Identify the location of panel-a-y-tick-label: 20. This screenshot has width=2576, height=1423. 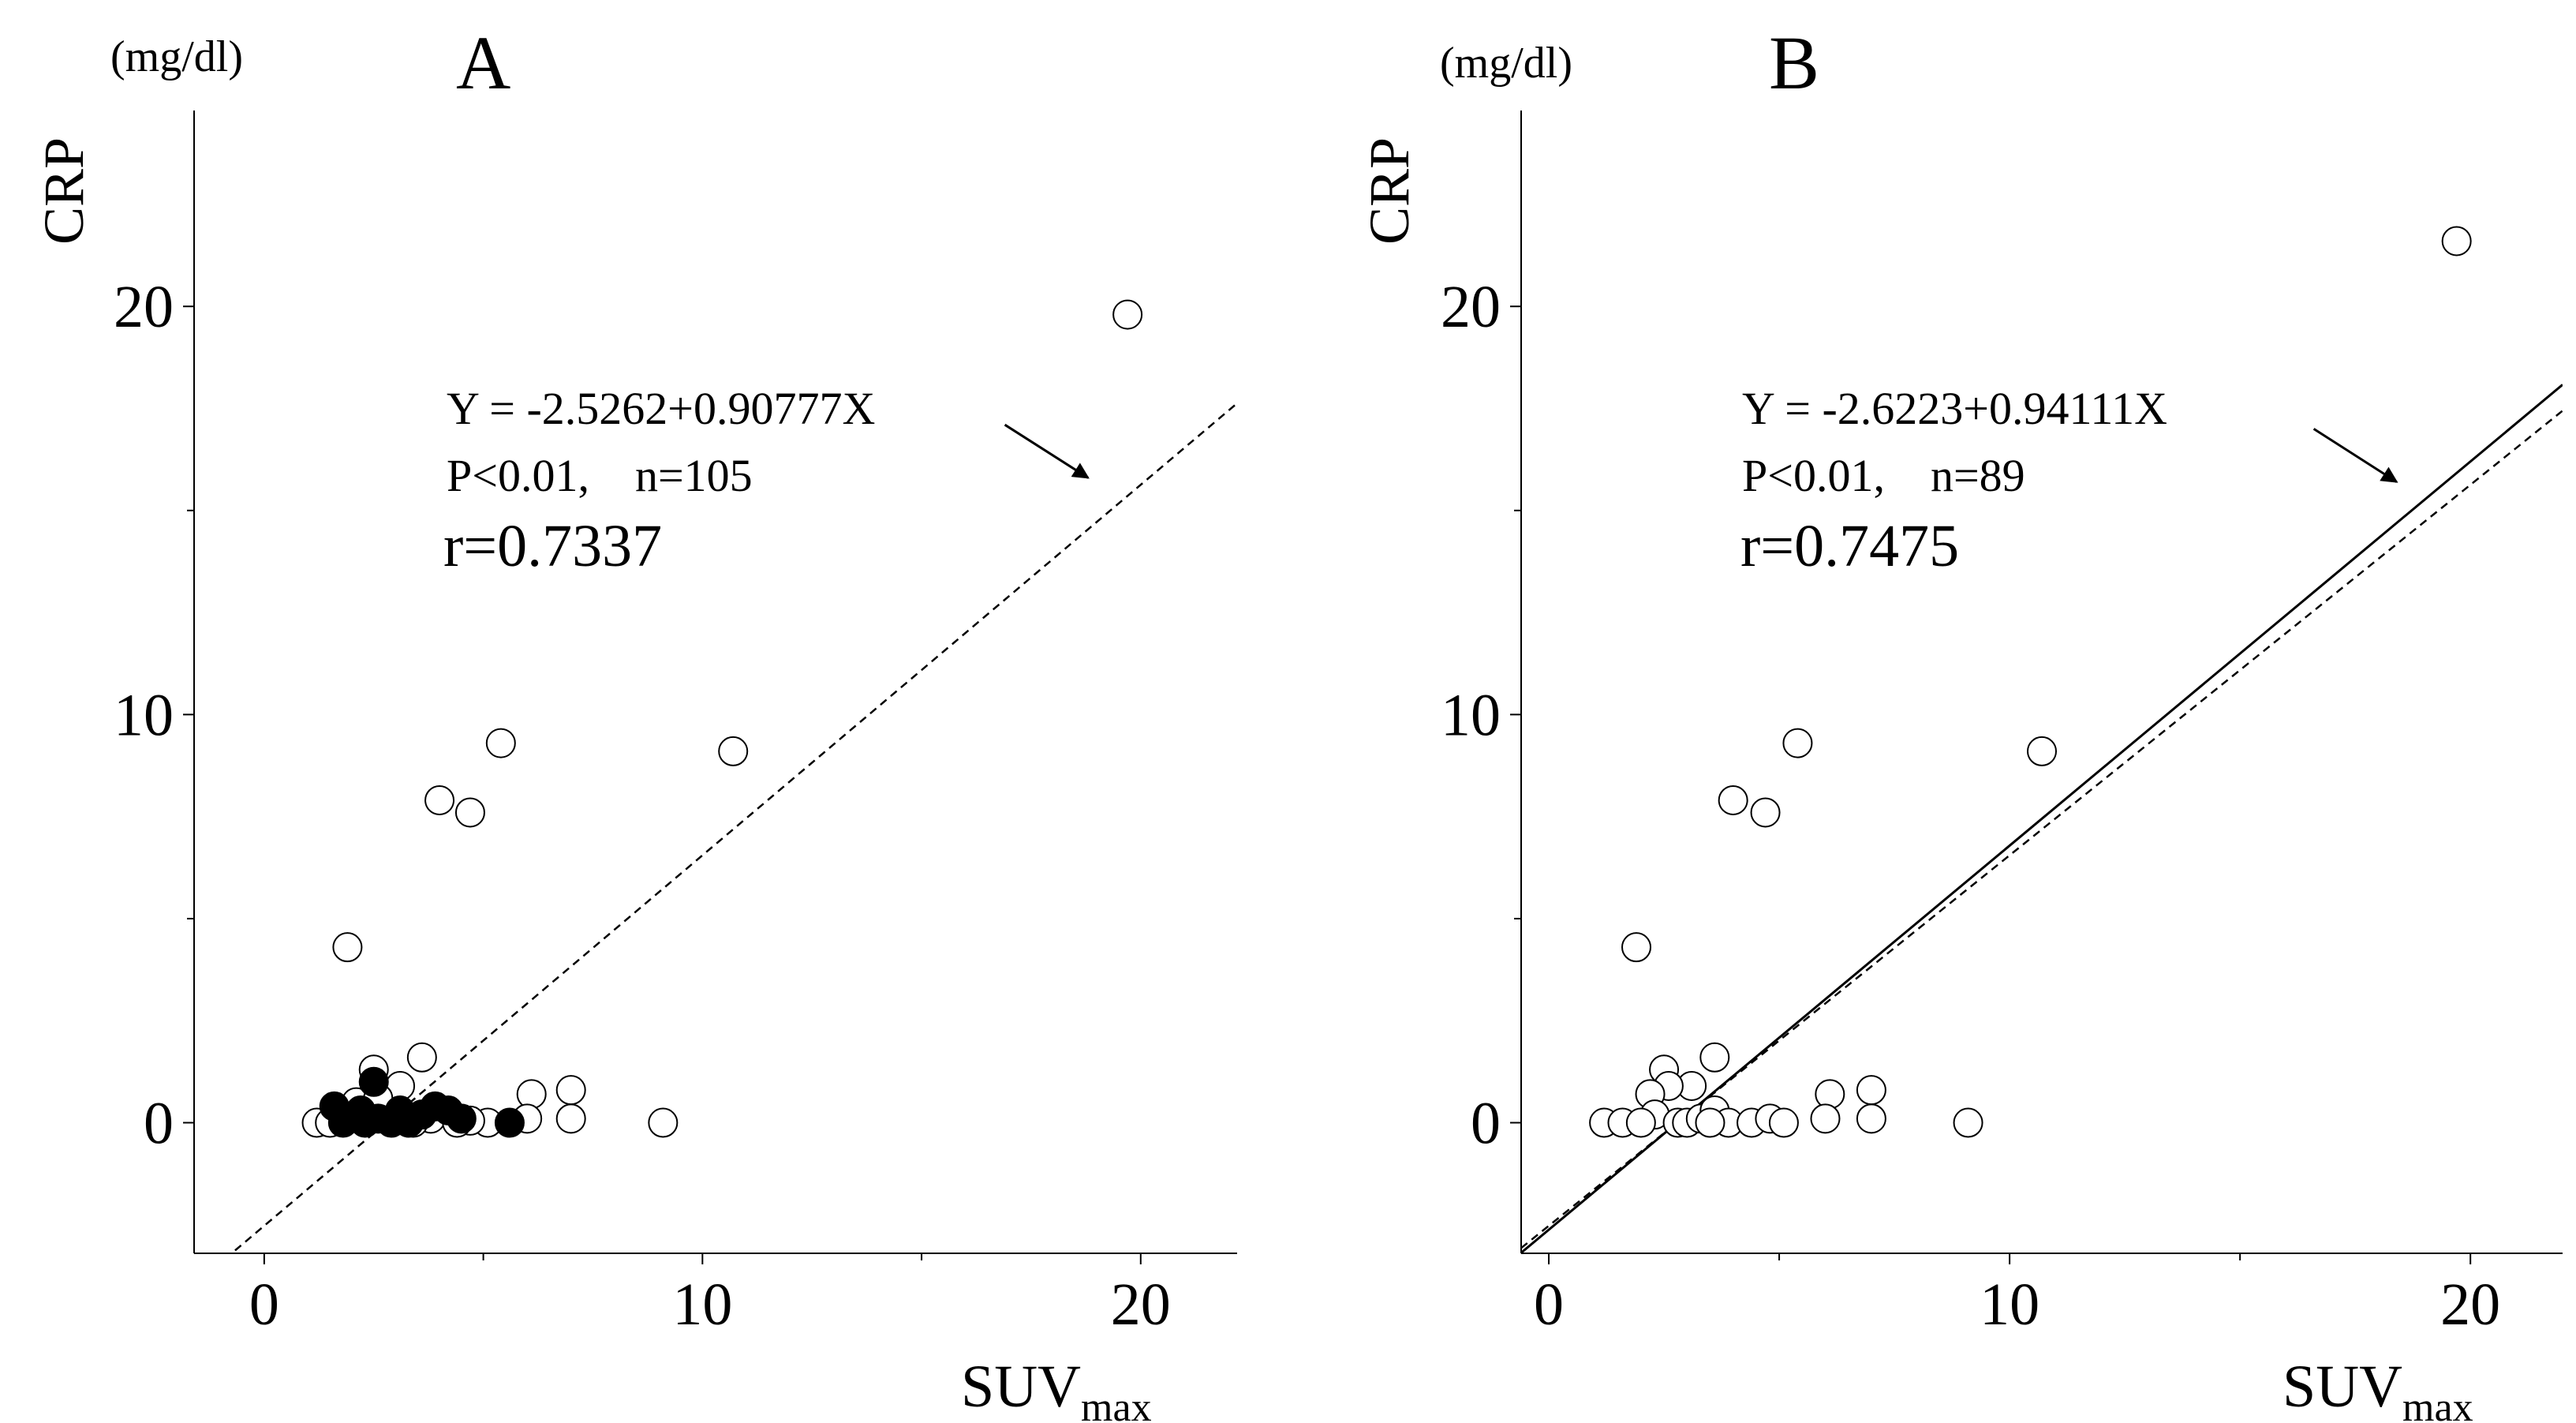
(144, 307).